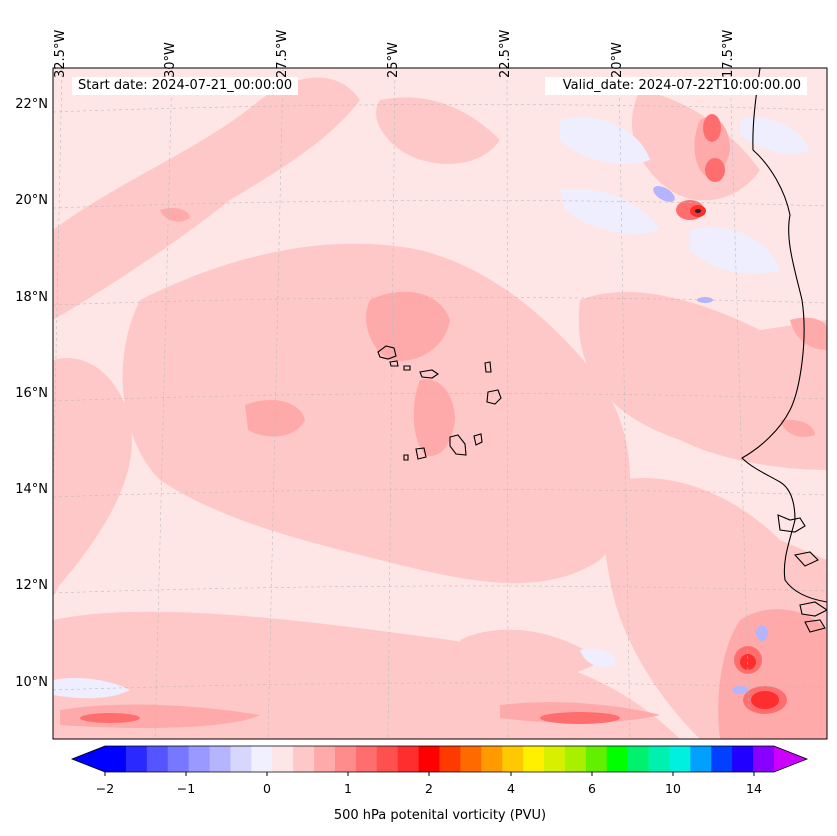  I want to click on lat-label-12n: 12°N, so click(31, 585).